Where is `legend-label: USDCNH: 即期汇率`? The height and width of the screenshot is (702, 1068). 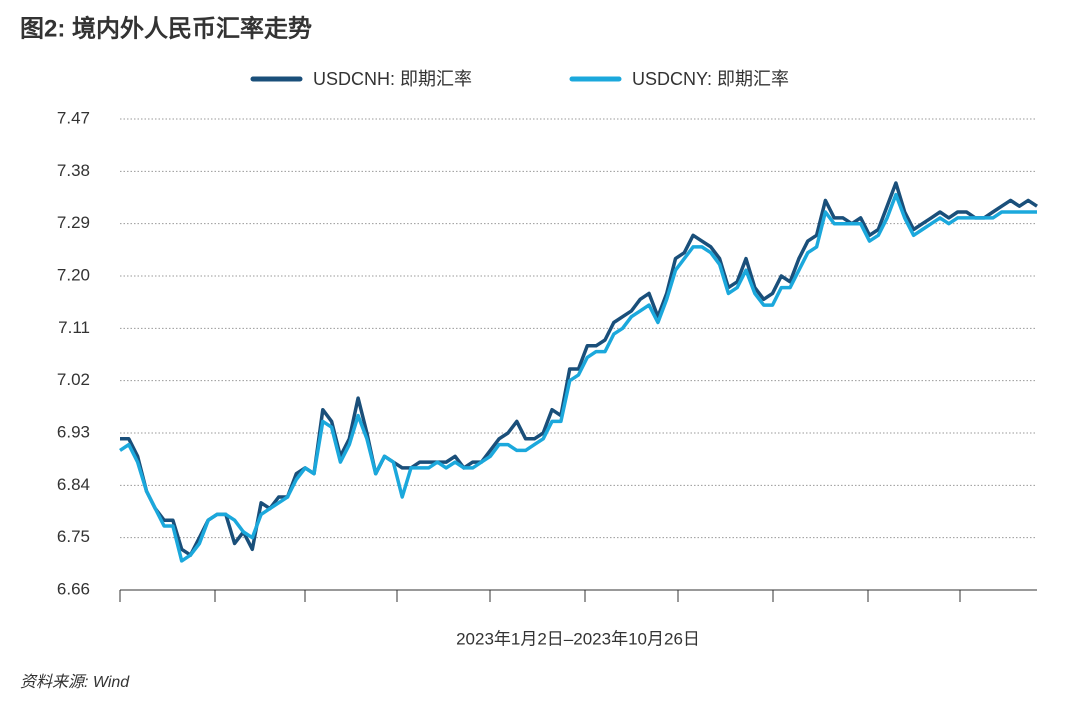
legend-label: USDCNH: 即期汇率 is located at coordinates (392, 79).